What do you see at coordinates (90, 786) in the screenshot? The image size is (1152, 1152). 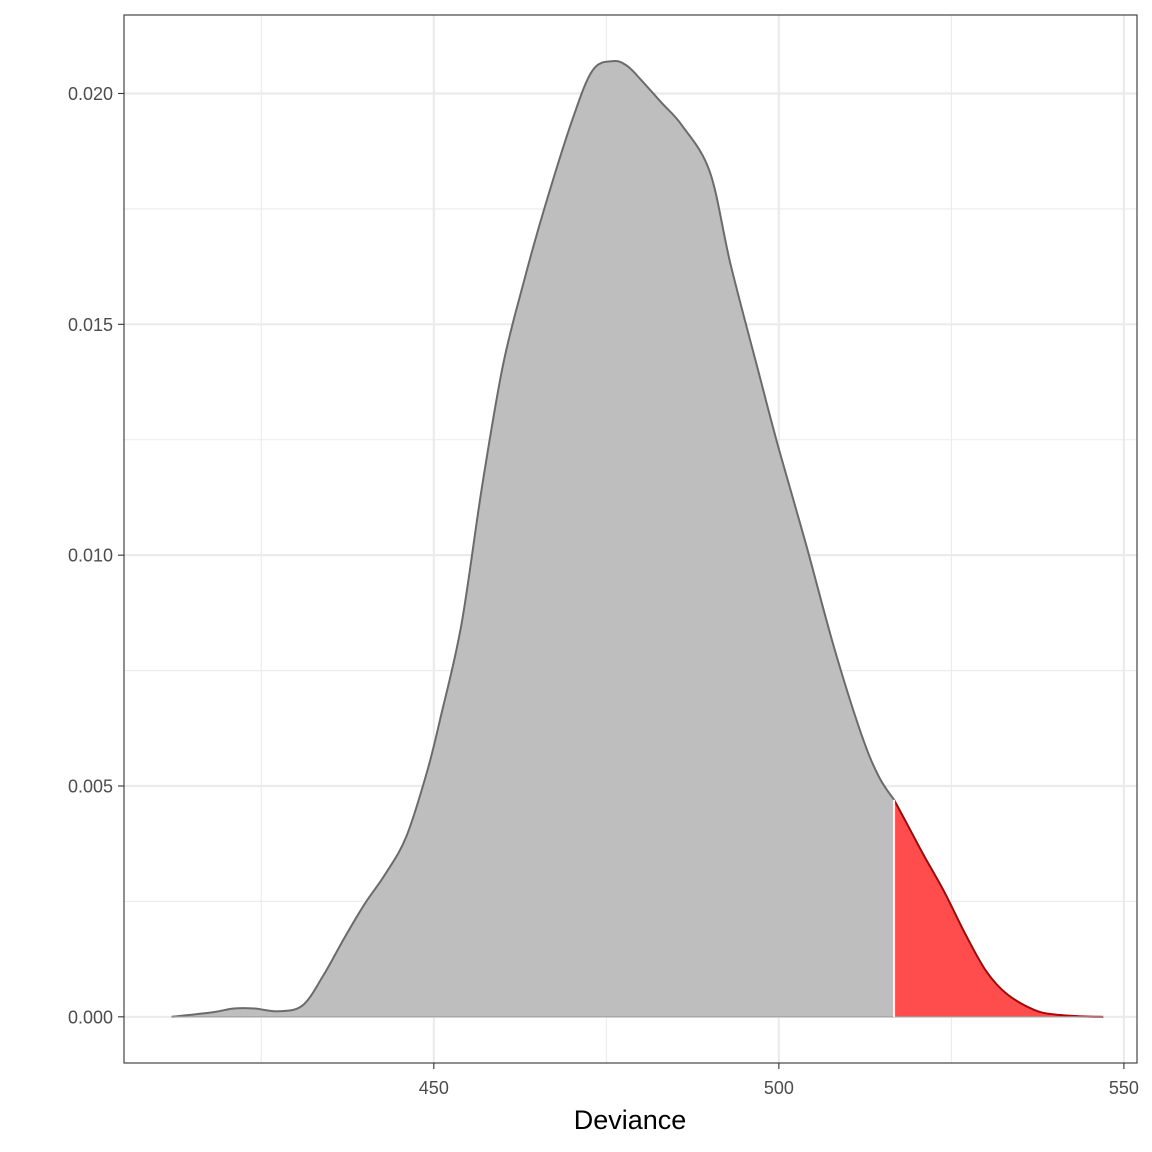 I see `y-tick-label: 0.005` at bounding box center [90, 786].